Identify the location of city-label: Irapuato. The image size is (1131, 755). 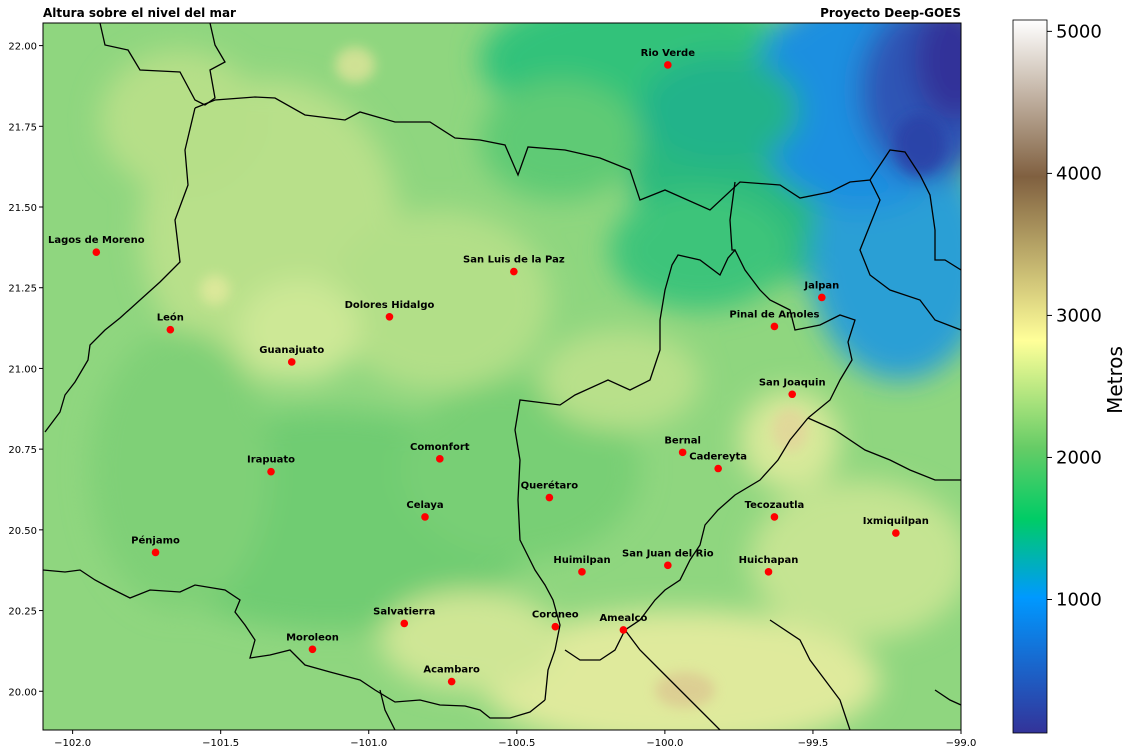
(271, 460).